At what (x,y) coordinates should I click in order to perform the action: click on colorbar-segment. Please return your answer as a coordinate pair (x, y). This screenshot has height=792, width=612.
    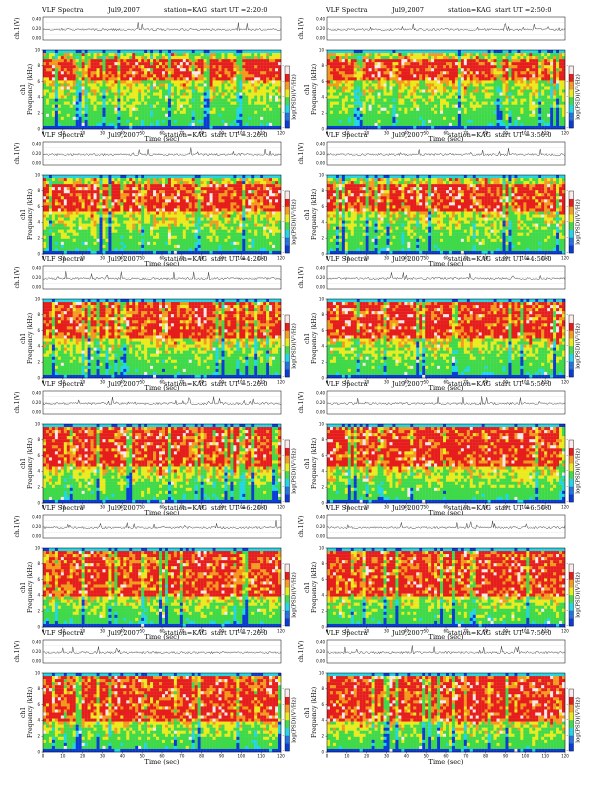
    Looking at the image, I should click on (571, 79).